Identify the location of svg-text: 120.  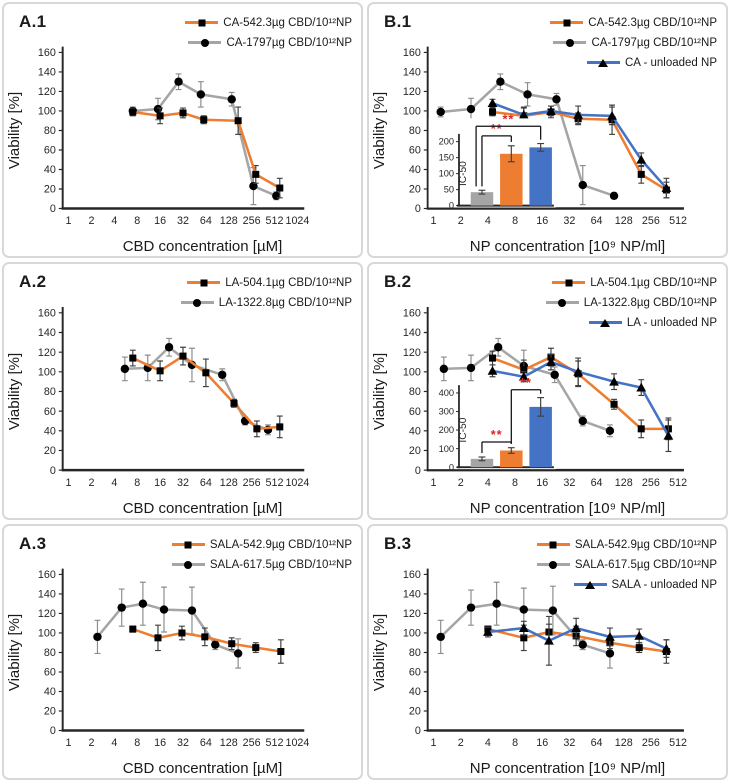
(47, 92).